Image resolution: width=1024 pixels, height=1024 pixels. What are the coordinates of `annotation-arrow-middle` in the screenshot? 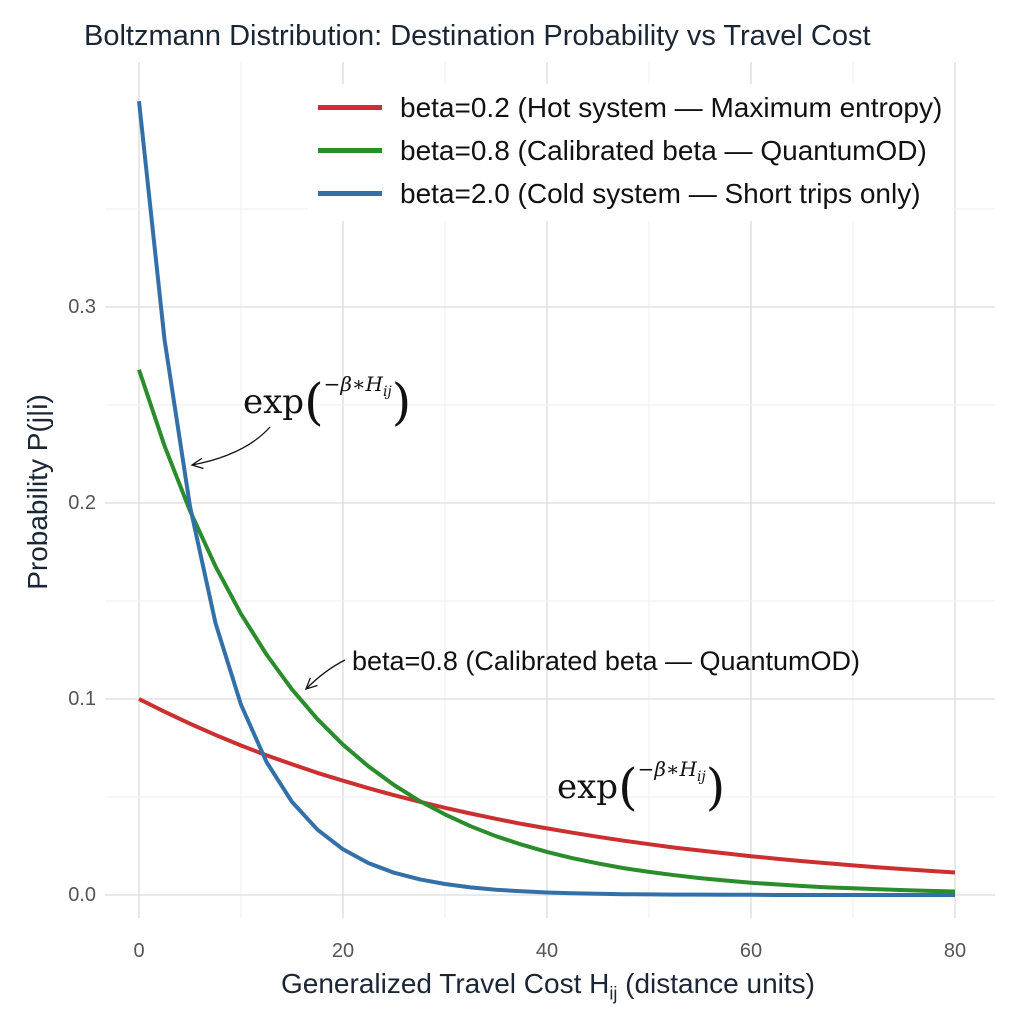 It's located at (325, 674).